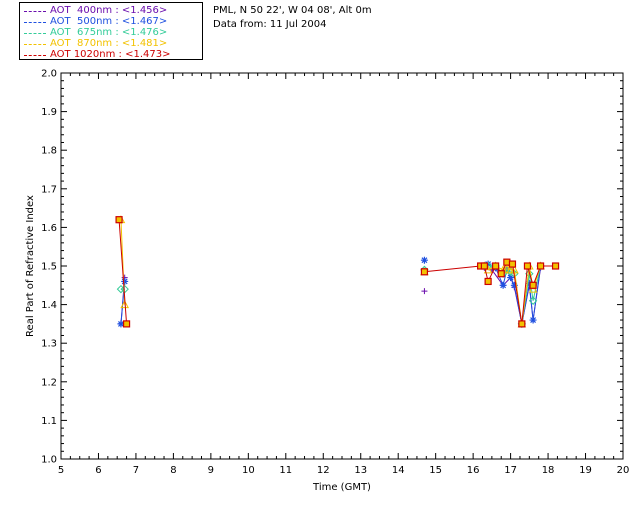 This screenshot has width=640, height=512. I want to click on y-tick-label: 1.3, so click(49, 344).